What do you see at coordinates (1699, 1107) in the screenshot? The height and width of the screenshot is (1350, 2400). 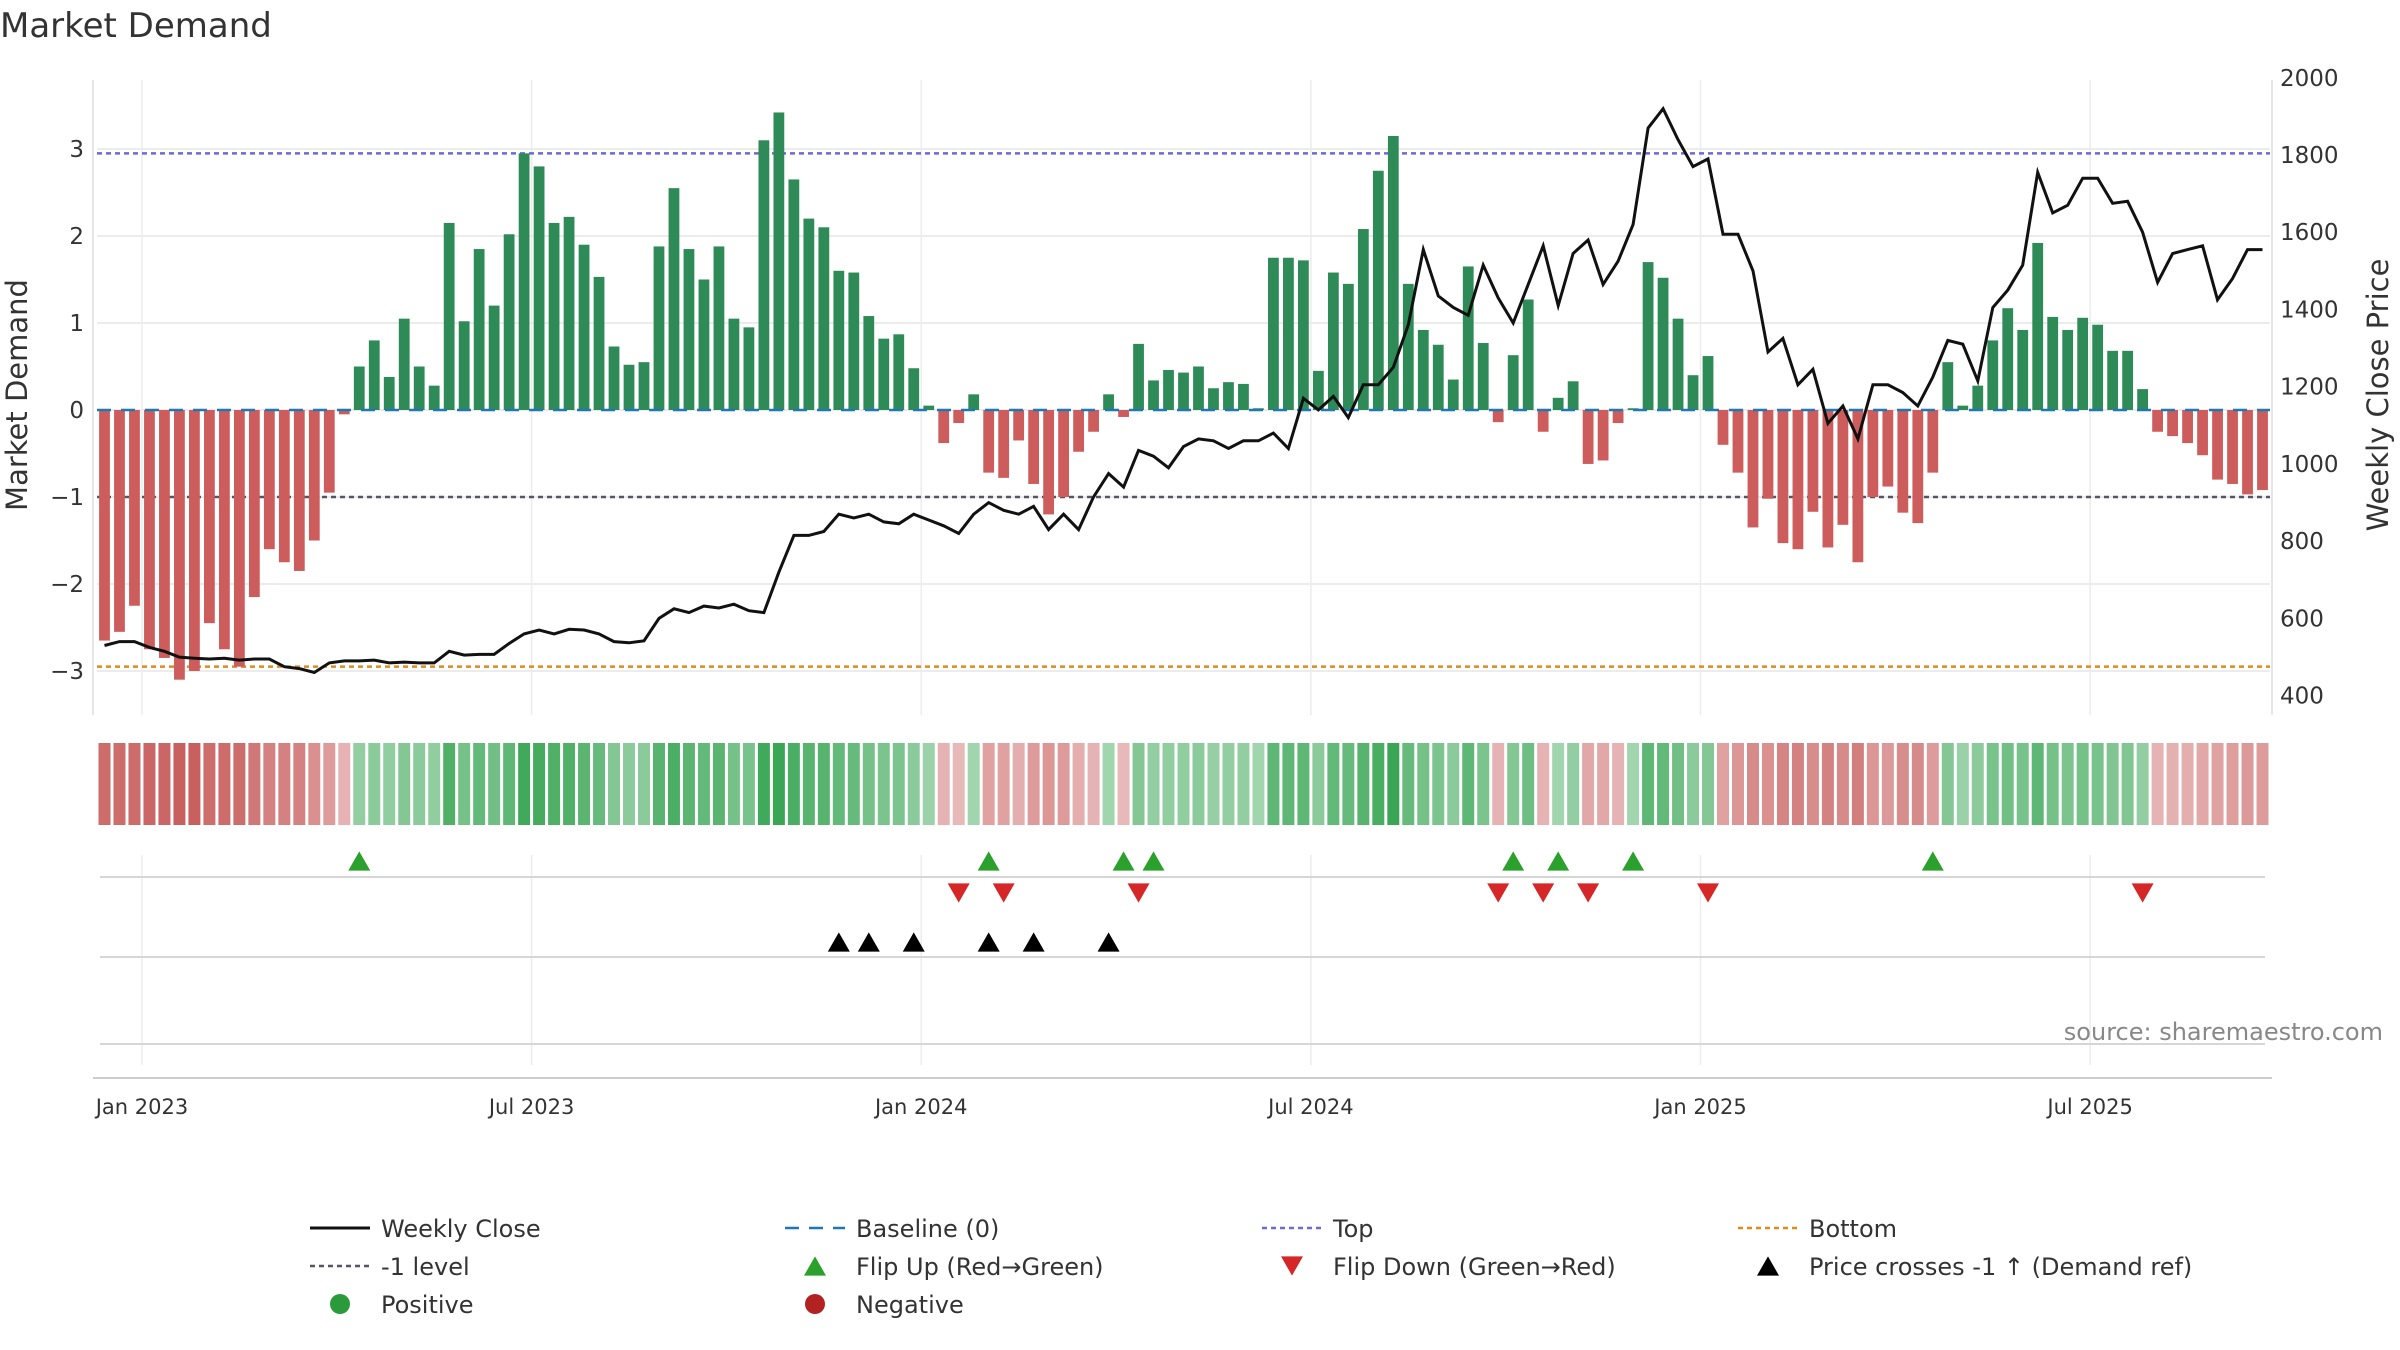 I see `x-tick-label: Jan 2025` at bounding box center [1699, 1107].